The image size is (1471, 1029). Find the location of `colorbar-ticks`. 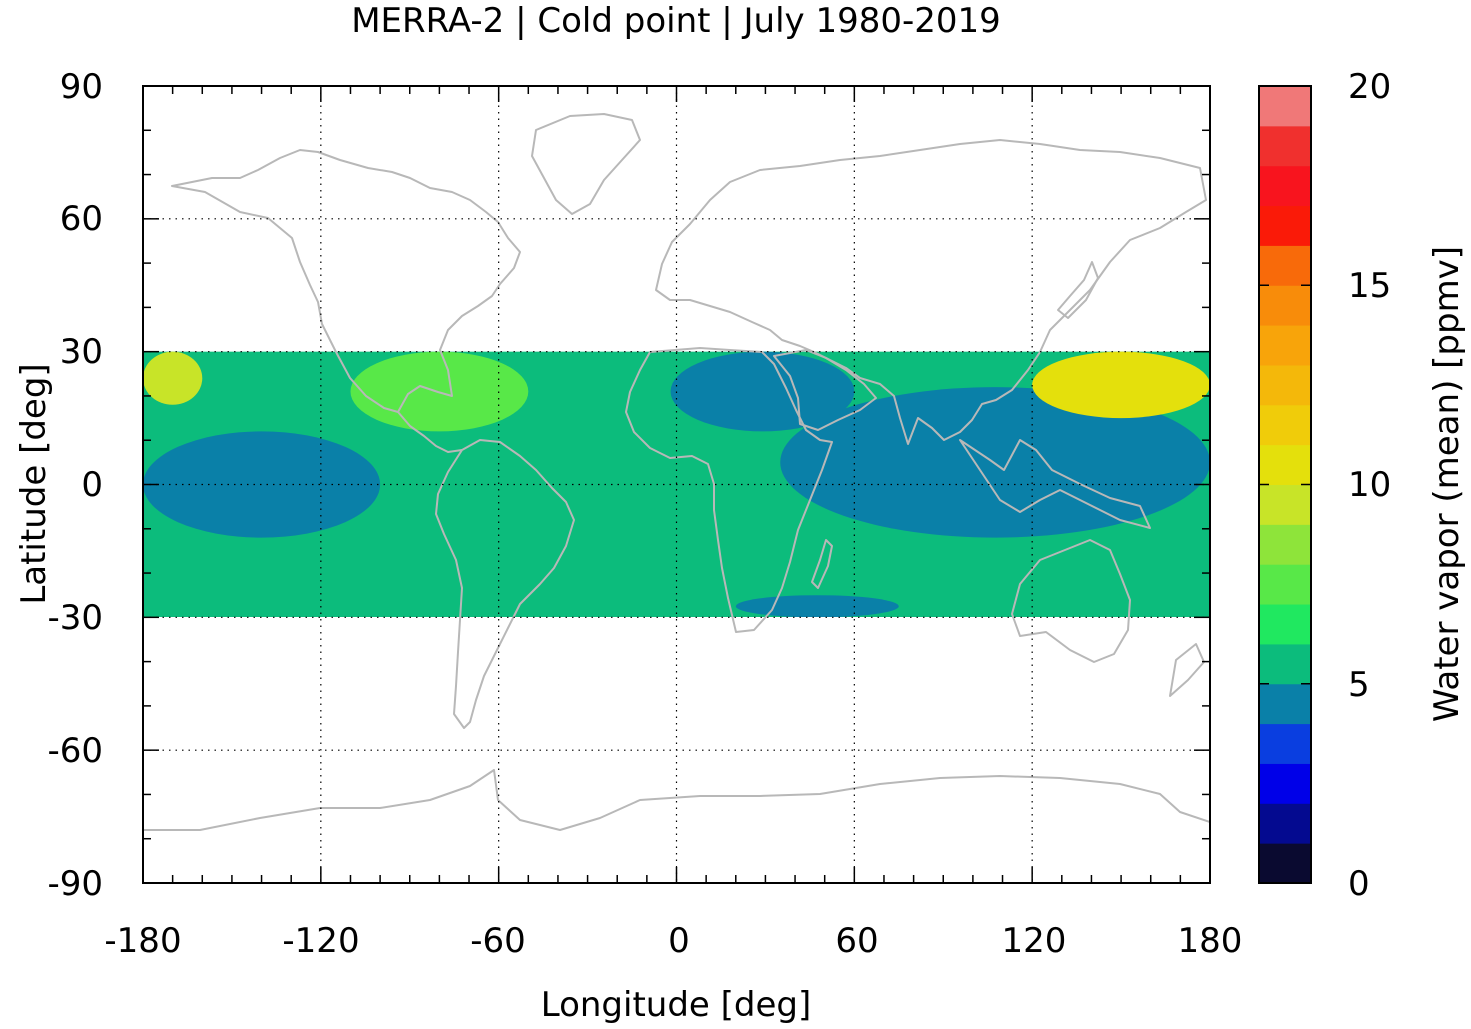

colorbar-ticks is located at coordinates (1285, 484).